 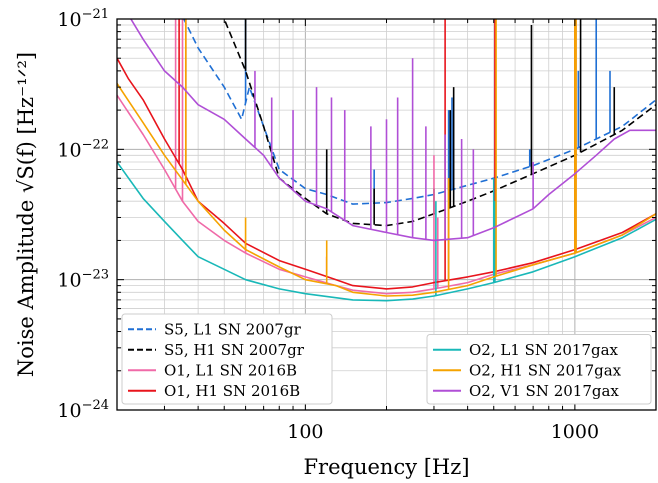 What do you see at coordinates (230, 370) in the screenshot?
I see `legend-label: O1, L1 SN 2016B` at bounding box center [230, 370].